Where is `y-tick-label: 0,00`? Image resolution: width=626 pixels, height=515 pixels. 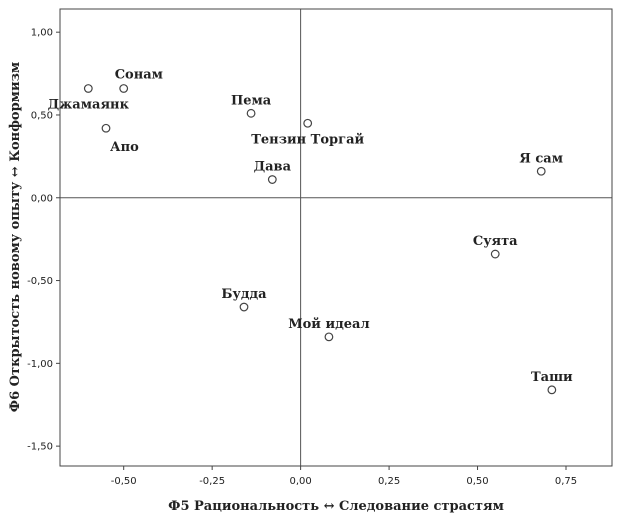 y-tick-label: 0,00 is located at coordinates (42, 198).